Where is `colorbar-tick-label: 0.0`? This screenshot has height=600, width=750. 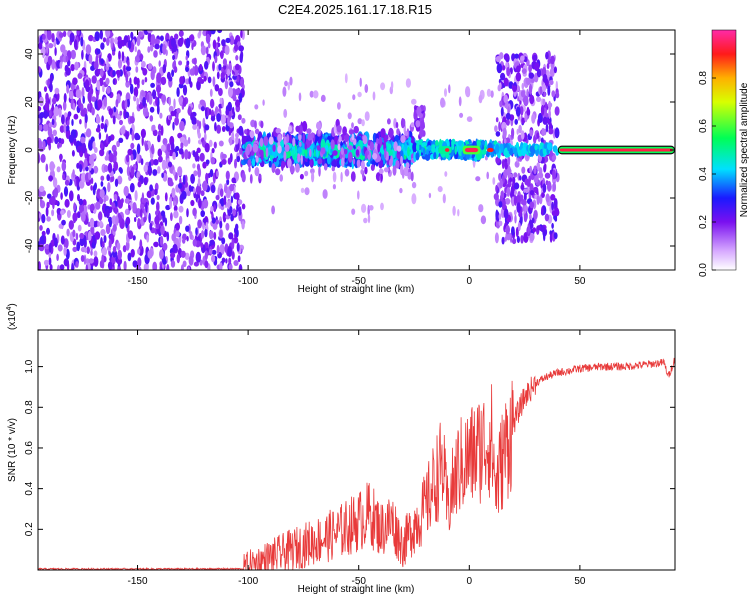 colorbar-tick-label: 0.0 is located at coordinates (703, 270).